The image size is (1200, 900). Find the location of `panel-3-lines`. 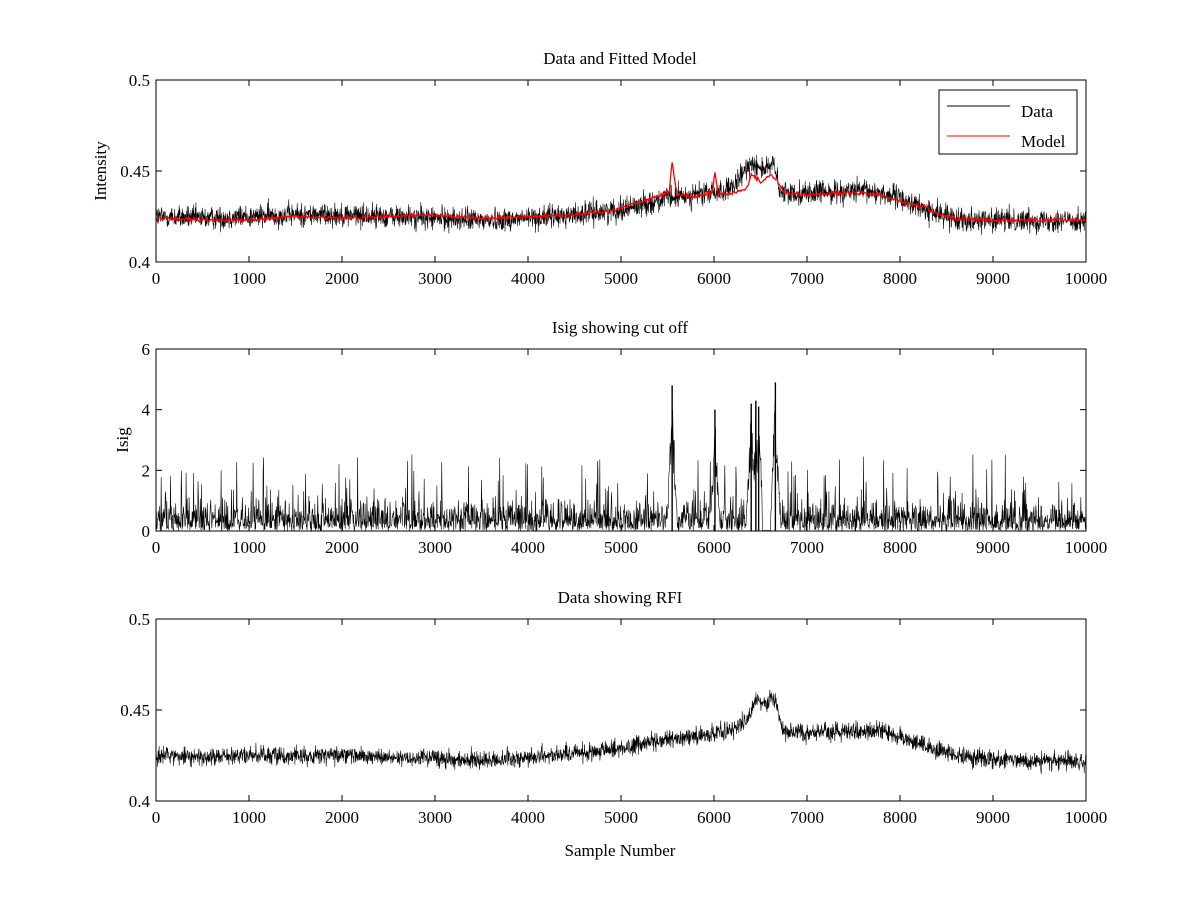

panel-3-lines is located at coordinates (621, 731).